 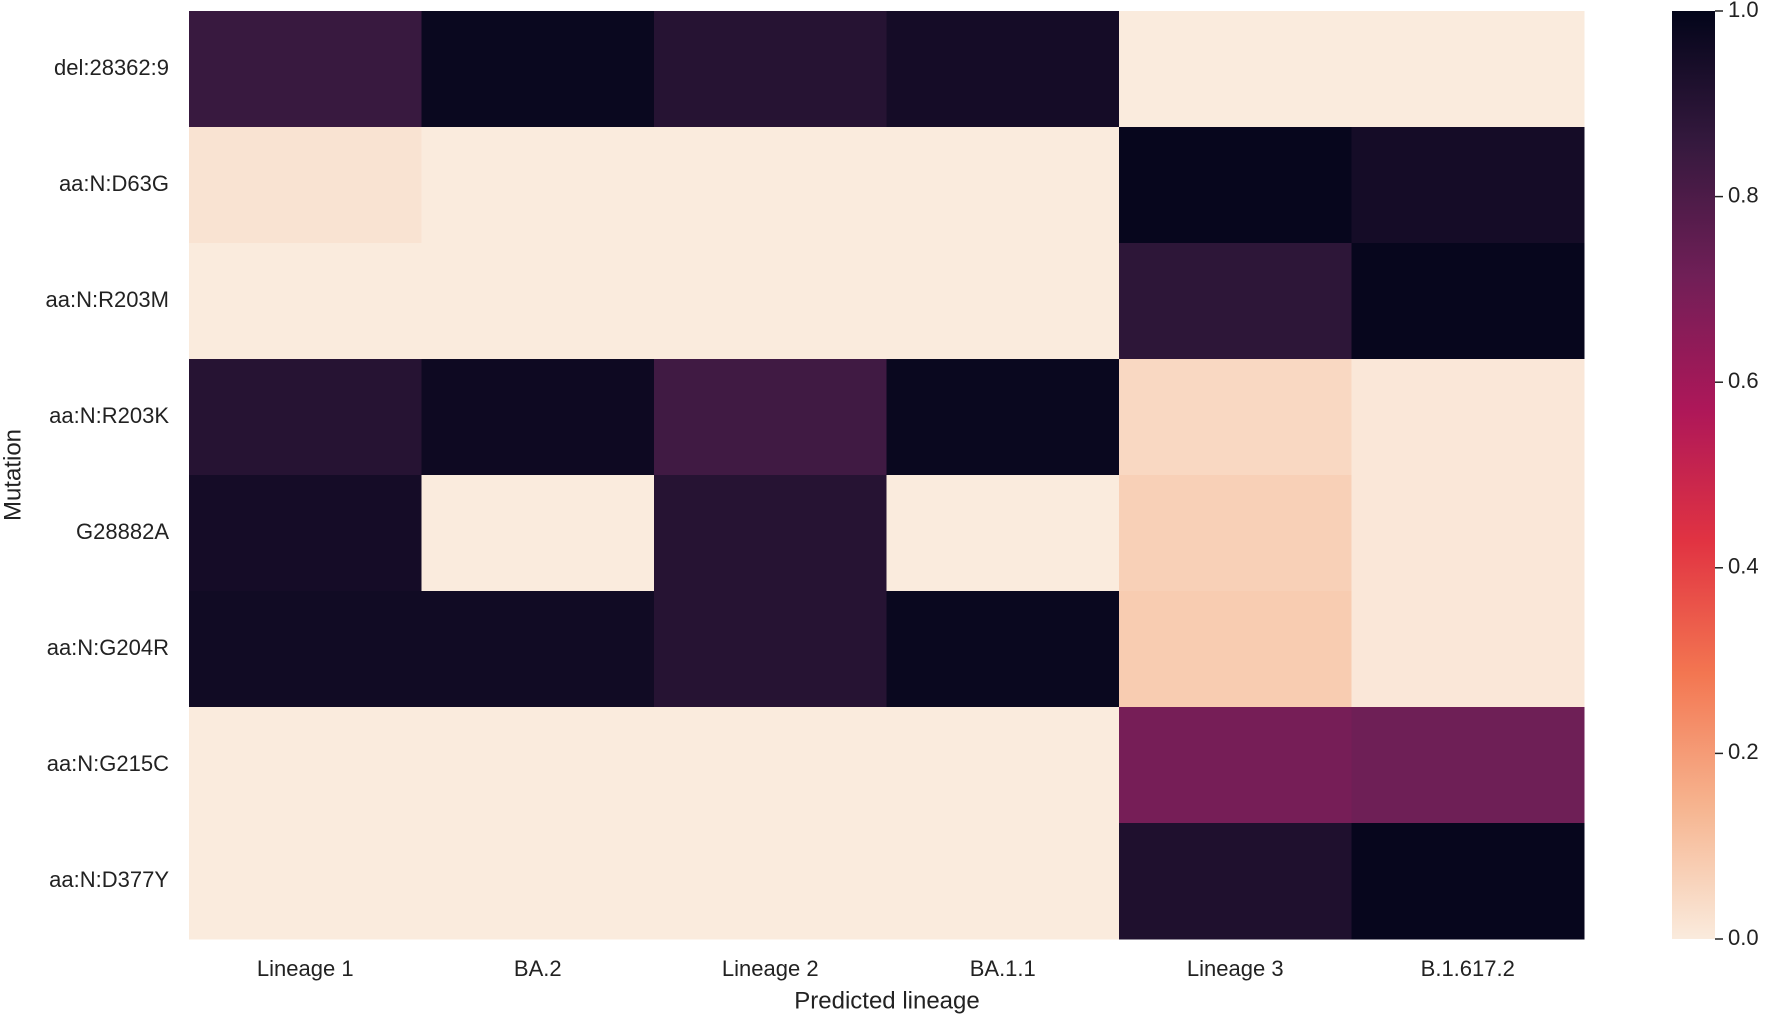 What do you see at coordinates (122, 531) in the screenshot?
I see `y-tick-label: G28882A` at bounding box center [122, 531].